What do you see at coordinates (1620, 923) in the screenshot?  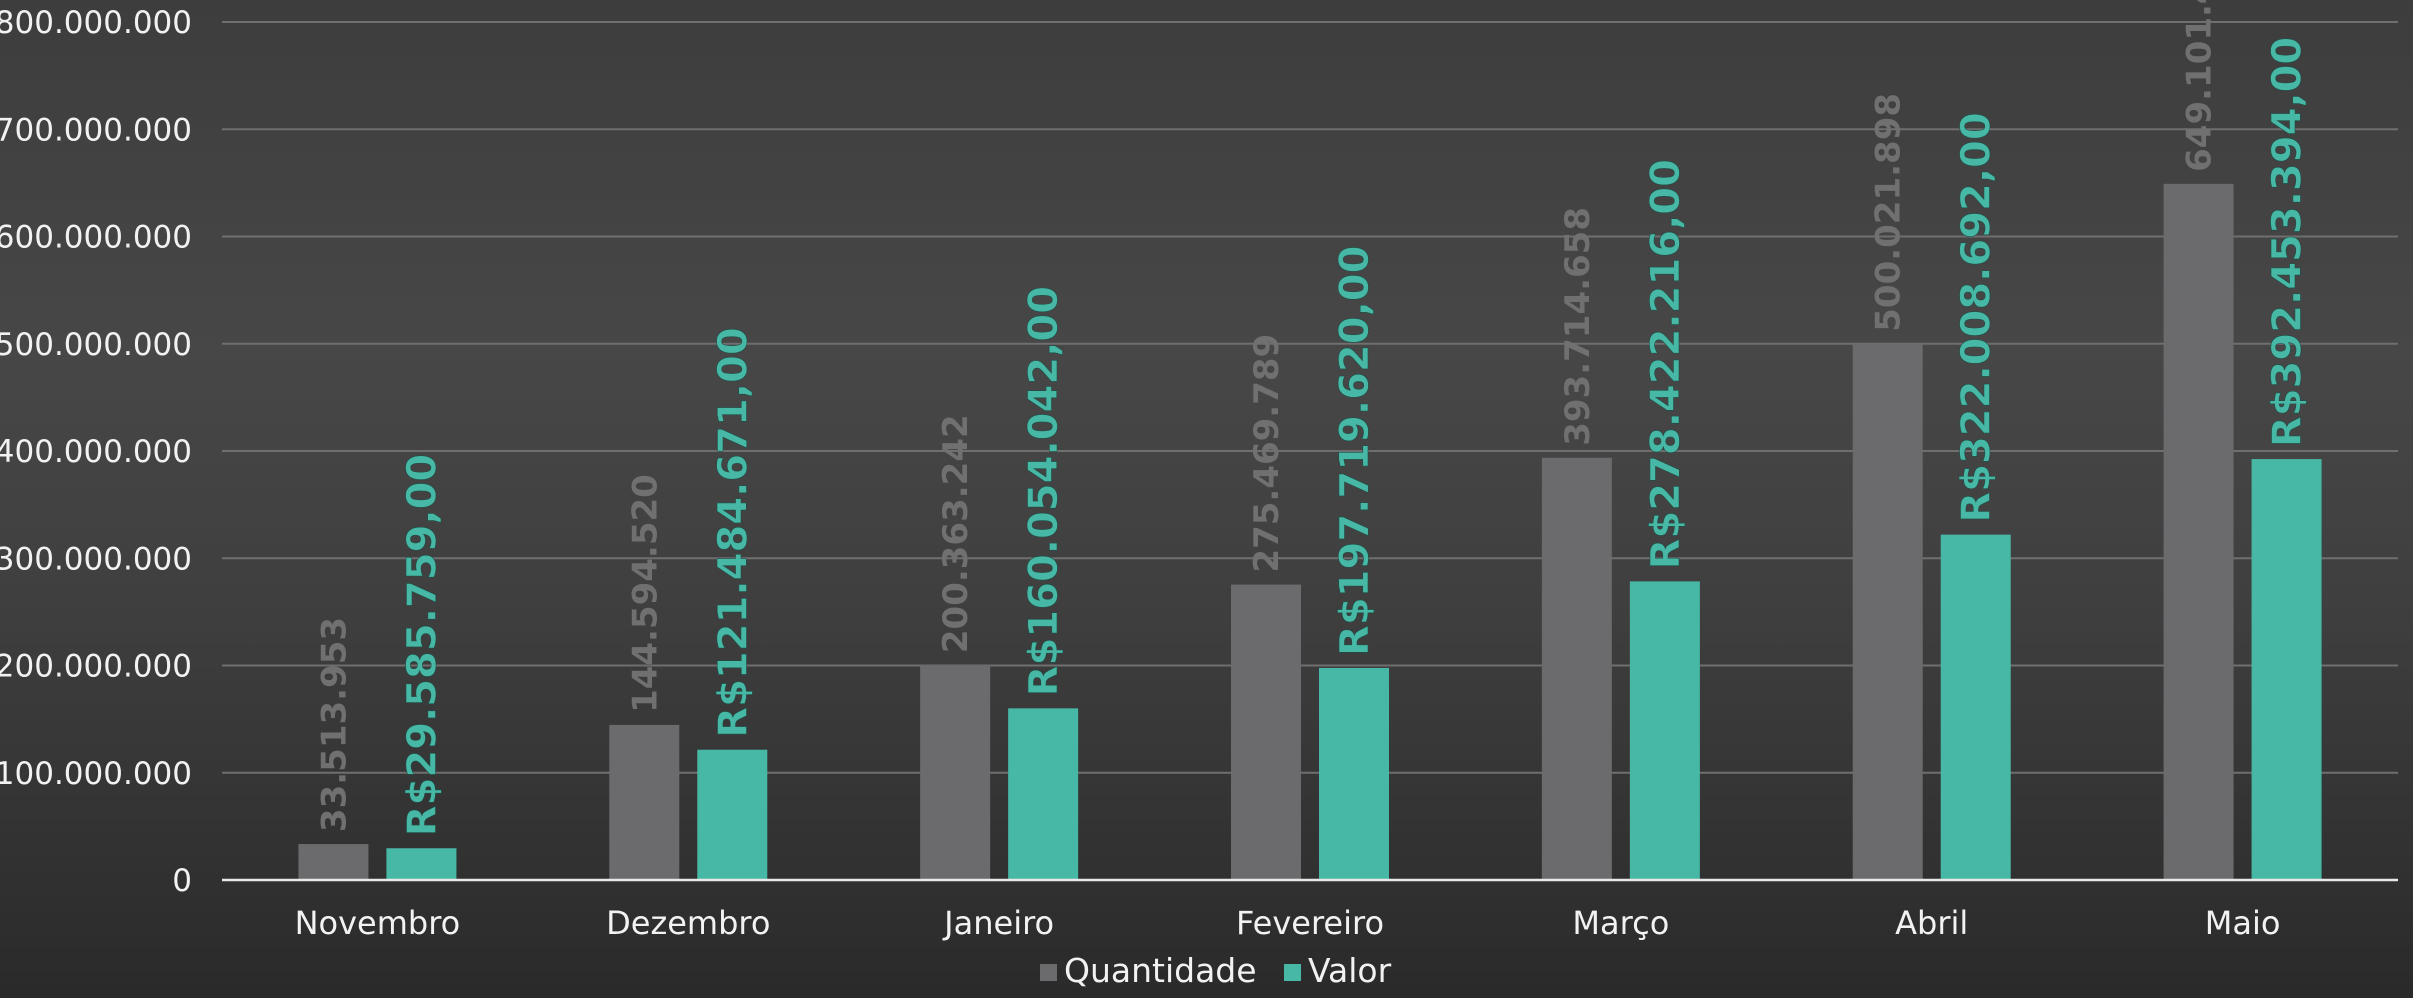 I see `x-category-label: Março` at bounding box center [1620, 923].